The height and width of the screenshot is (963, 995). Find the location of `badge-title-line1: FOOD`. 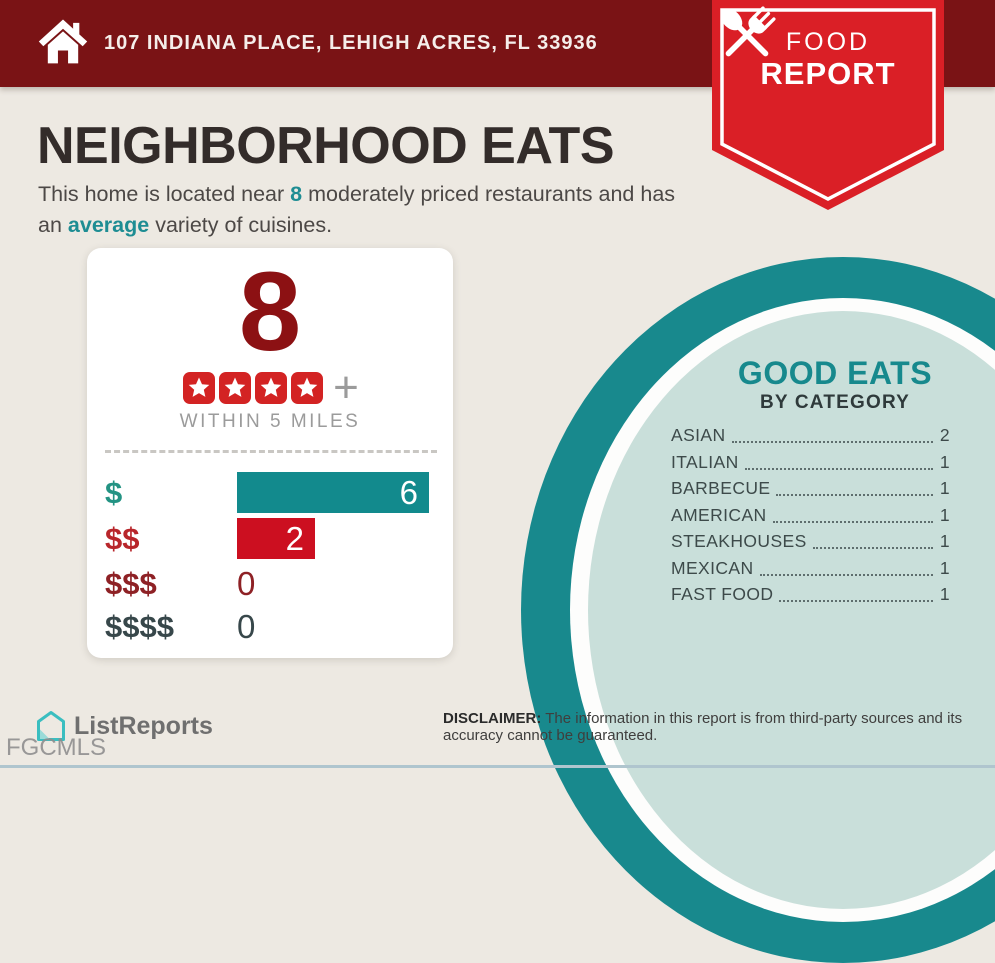

badge-title-line1: FOOD is located at coordinates (828, 42).